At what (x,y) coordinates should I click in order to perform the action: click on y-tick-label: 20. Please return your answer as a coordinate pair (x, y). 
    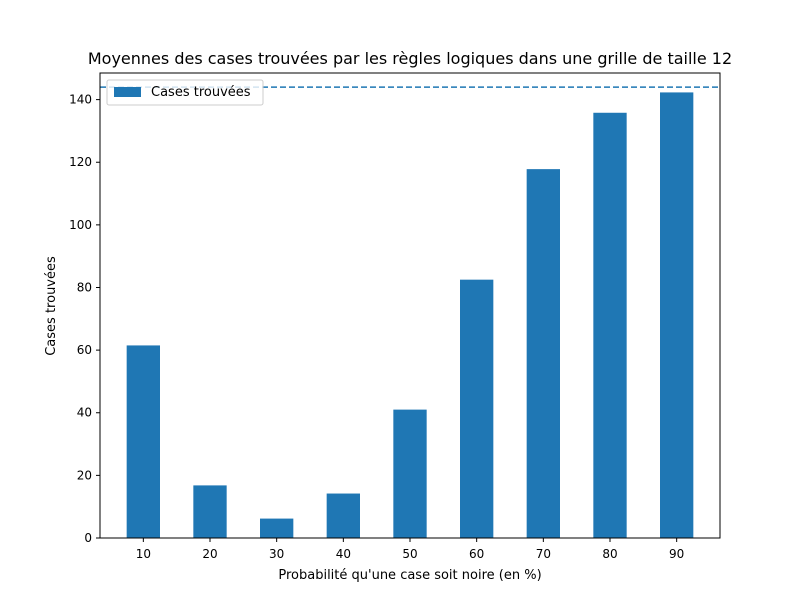
    Looking at the image, I should click on (84, 475).